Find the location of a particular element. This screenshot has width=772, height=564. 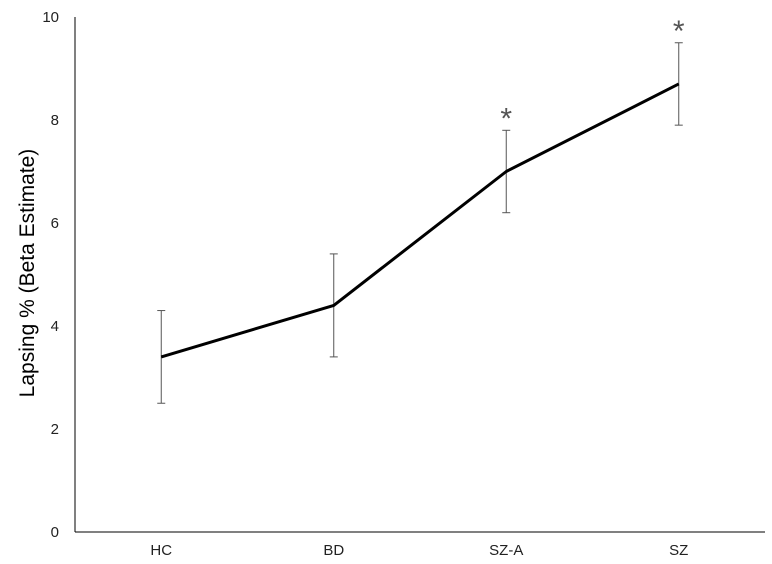

y-tick-label: 2 is located at coordinates (55, 429).